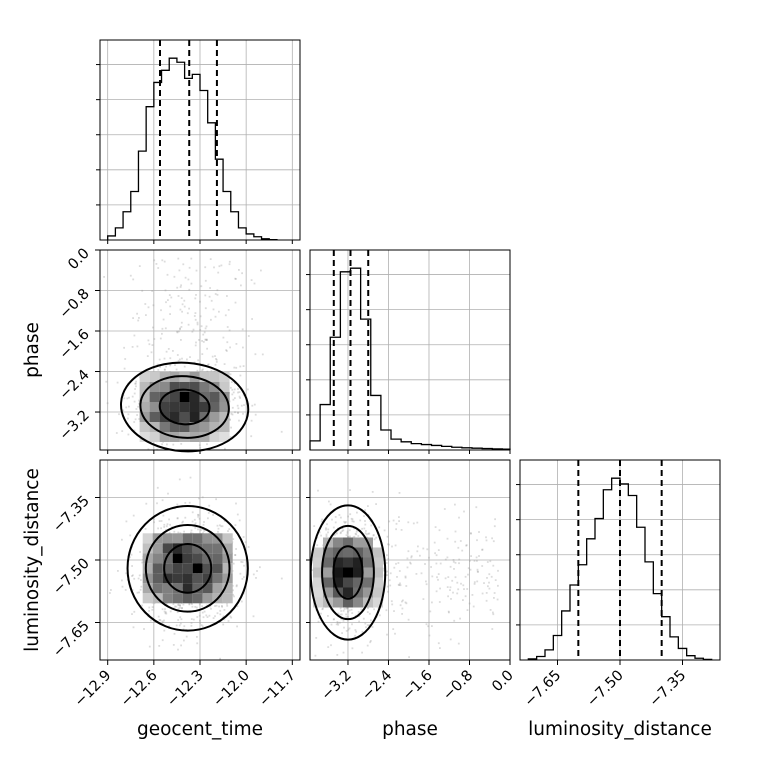 Image resolution: width=760 pixels, height=760 pixels. Describe the element at coordinates (668, 689) in the screenshot. I see `x-tick-label: −7.35` at that location.